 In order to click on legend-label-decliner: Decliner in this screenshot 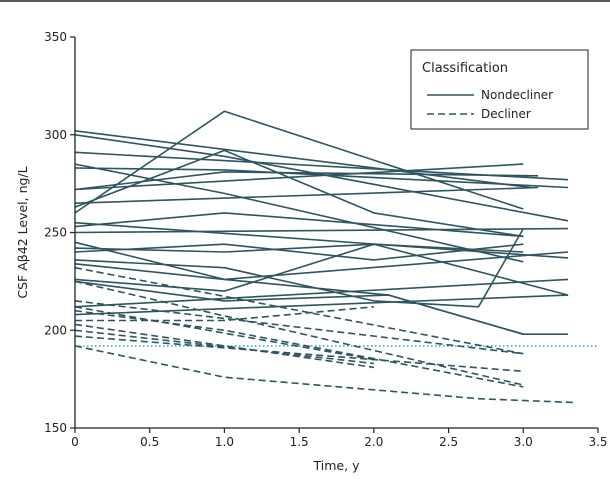, I will do `click(506, 114)`.